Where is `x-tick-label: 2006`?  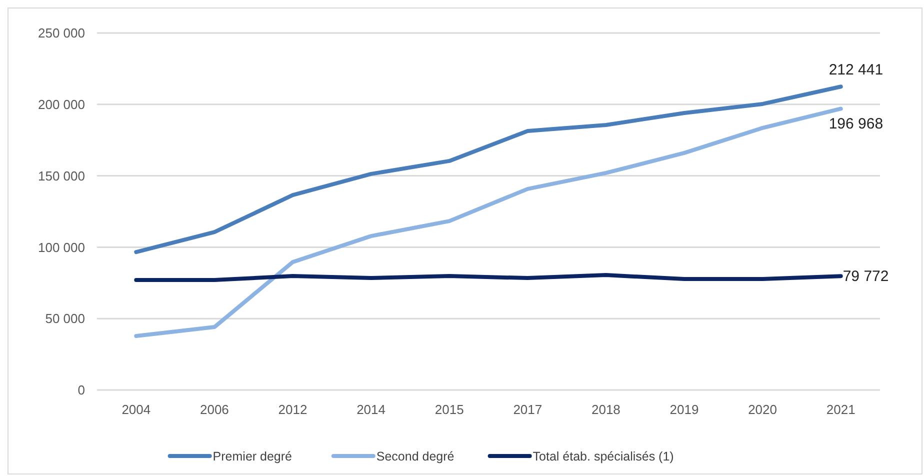 x-tick-label: 2006 is located at coordinates (214, 409).